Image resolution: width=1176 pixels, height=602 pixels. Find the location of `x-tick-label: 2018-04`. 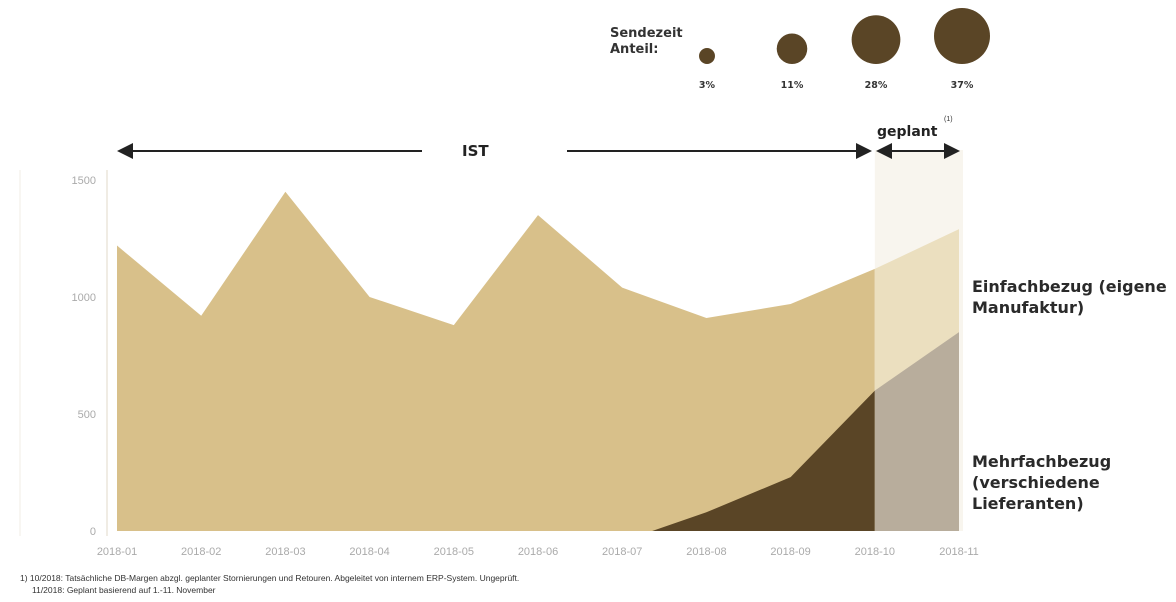

x-tick-label: 2018-04 is located at coordinates (369, 552).